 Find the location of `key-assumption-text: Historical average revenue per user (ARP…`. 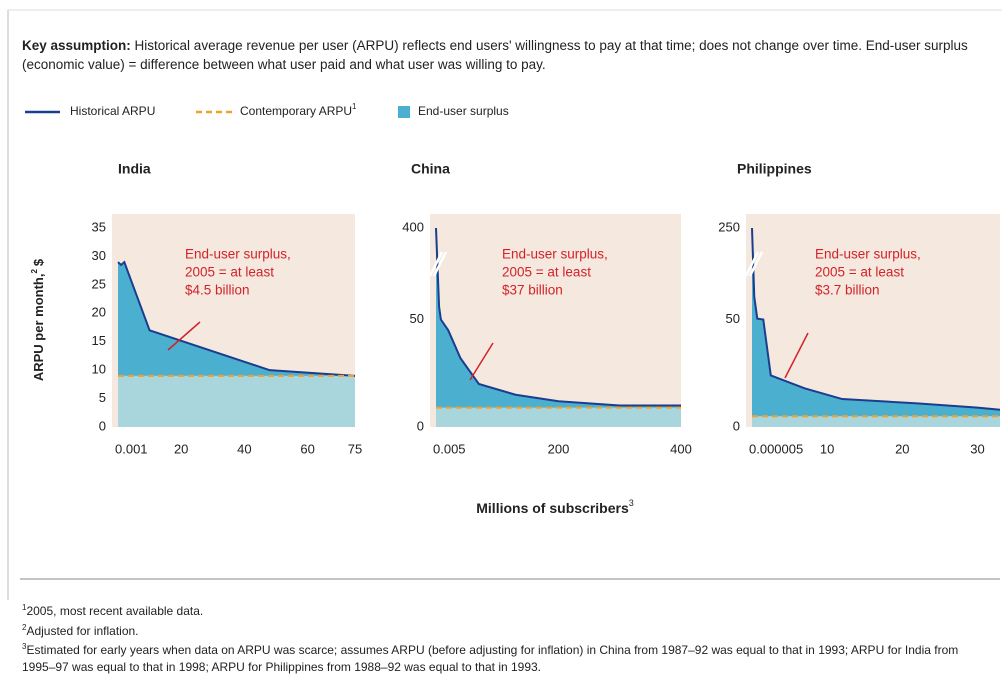

key-assumption-text: Historical average revenue per user (ARP… is located at coordinates (495, 55).